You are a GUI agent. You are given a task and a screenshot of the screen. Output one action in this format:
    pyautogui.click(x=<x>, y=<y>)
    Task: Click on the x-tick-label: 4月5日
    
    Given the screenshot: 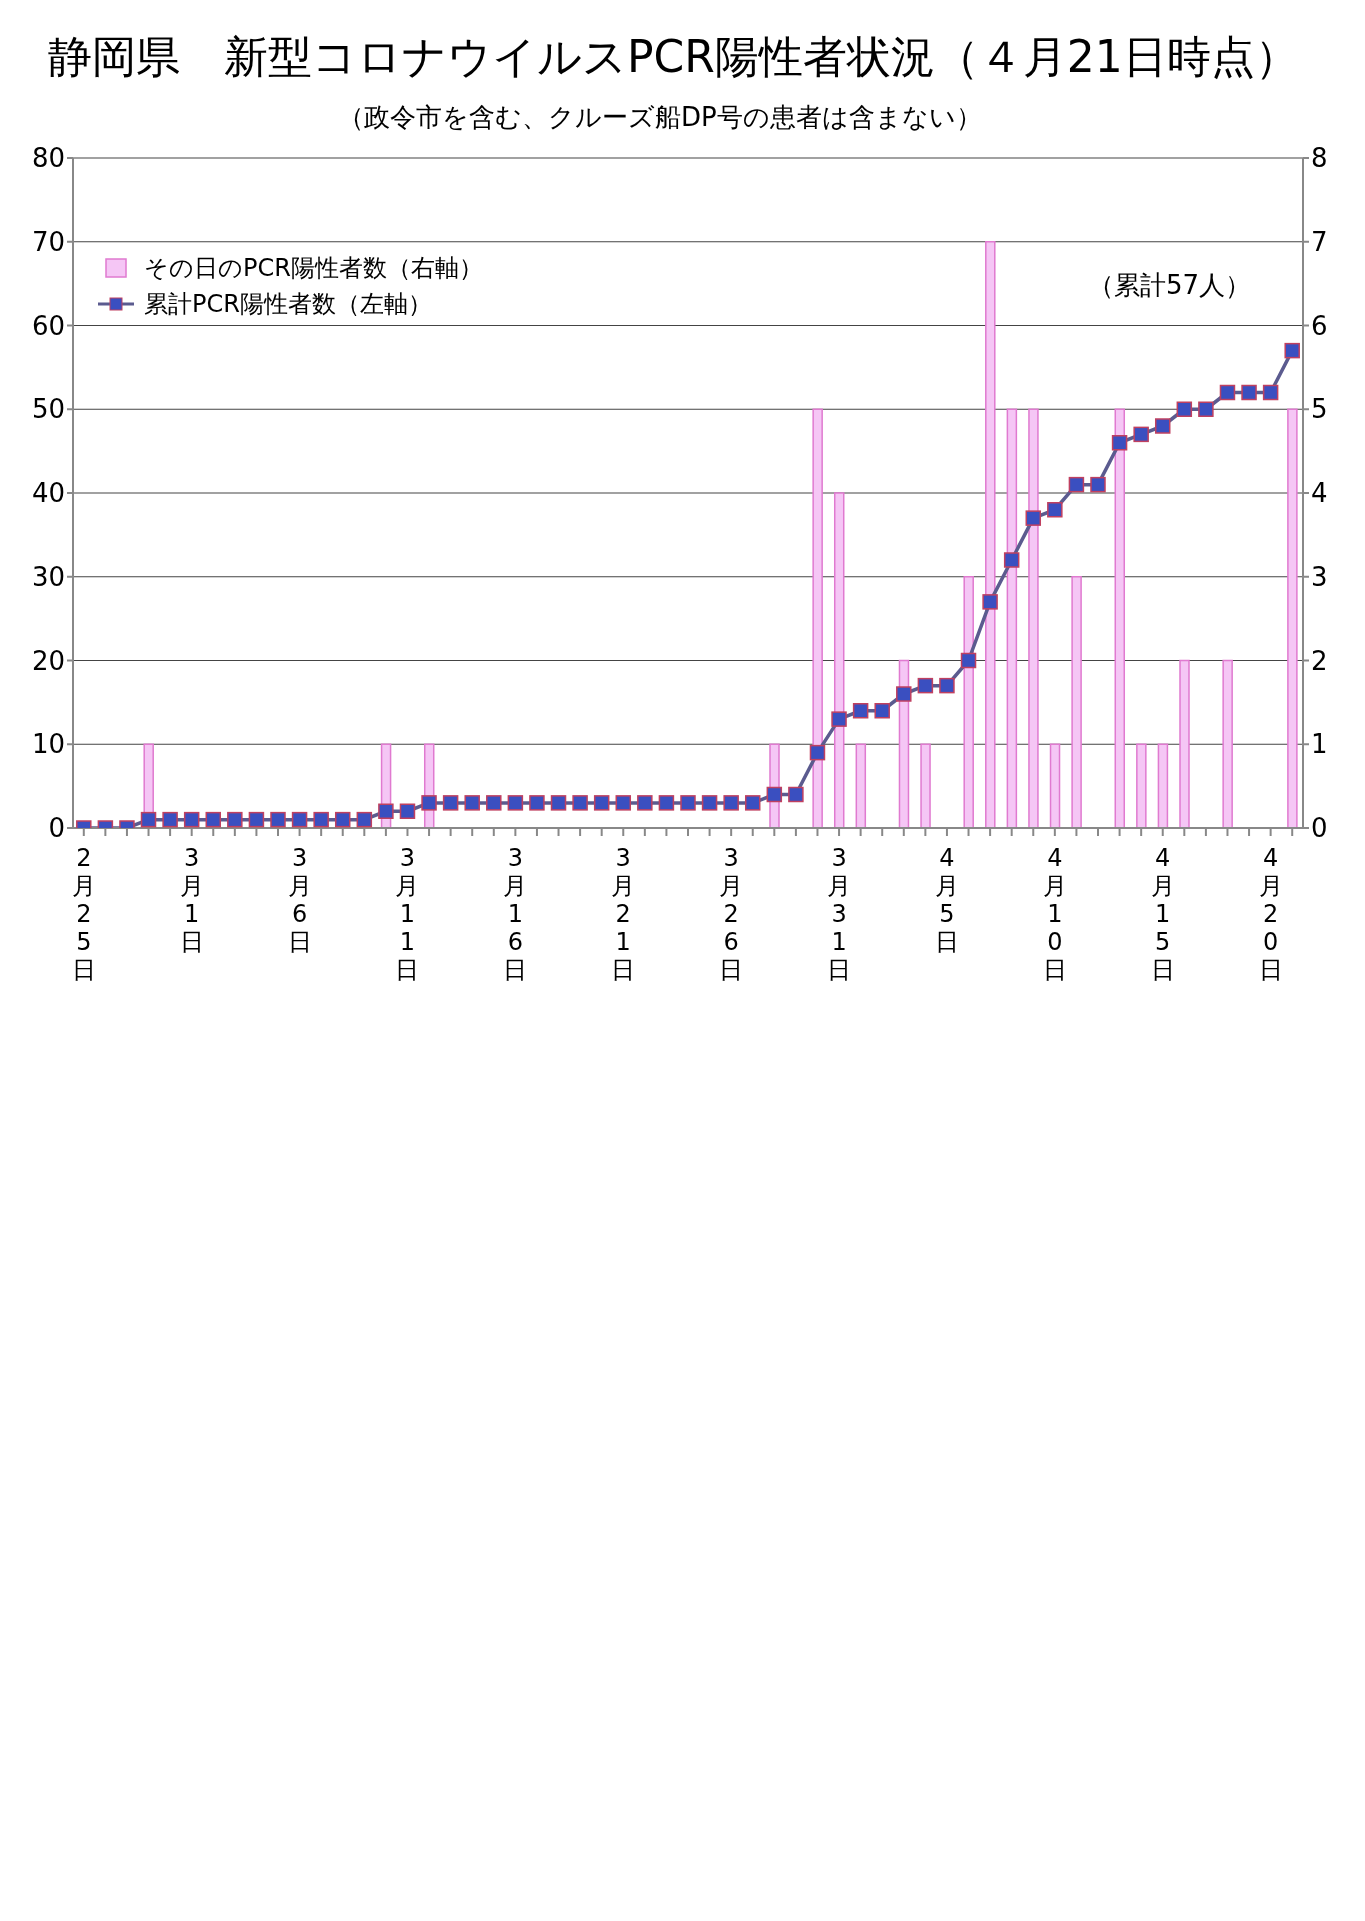 What is the action you would take?
    pyautogui.click(x=946, y=900)
    